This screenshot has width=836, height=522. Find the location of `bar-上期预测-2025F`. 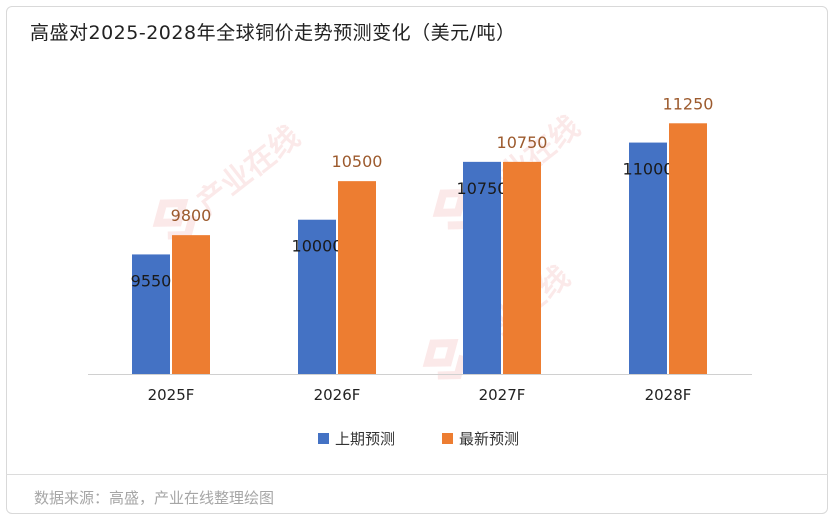

bar-上期预测-2025F is located at coordinates (151, 314).